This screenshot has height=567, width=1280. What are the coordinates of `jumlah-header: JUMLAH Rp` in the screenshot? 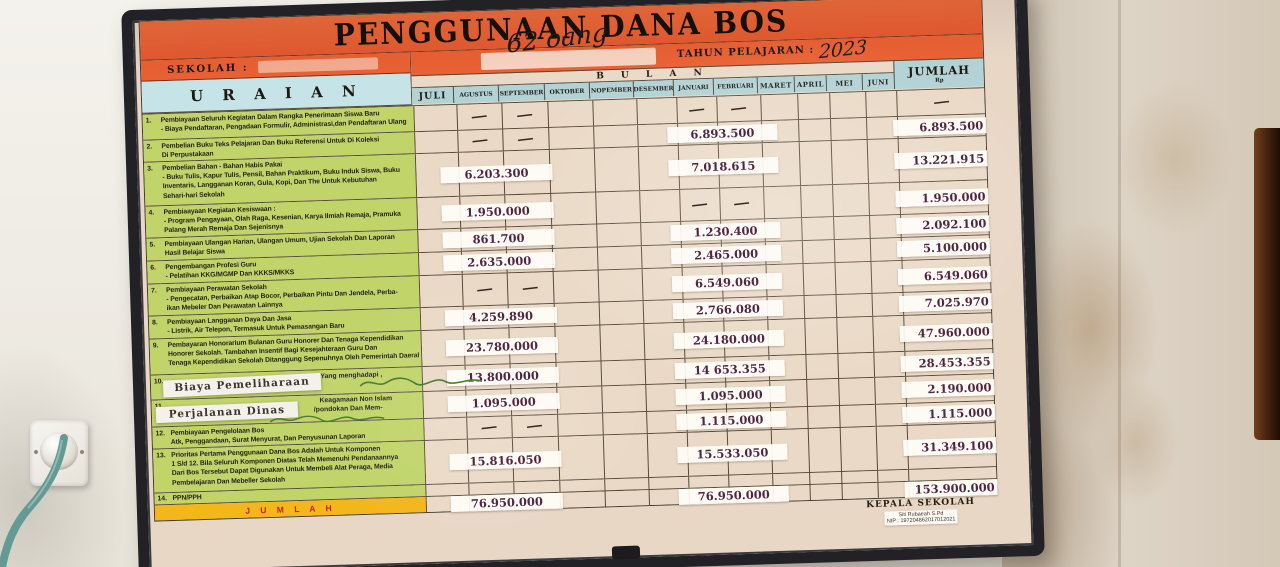 It's located at (939, 74).